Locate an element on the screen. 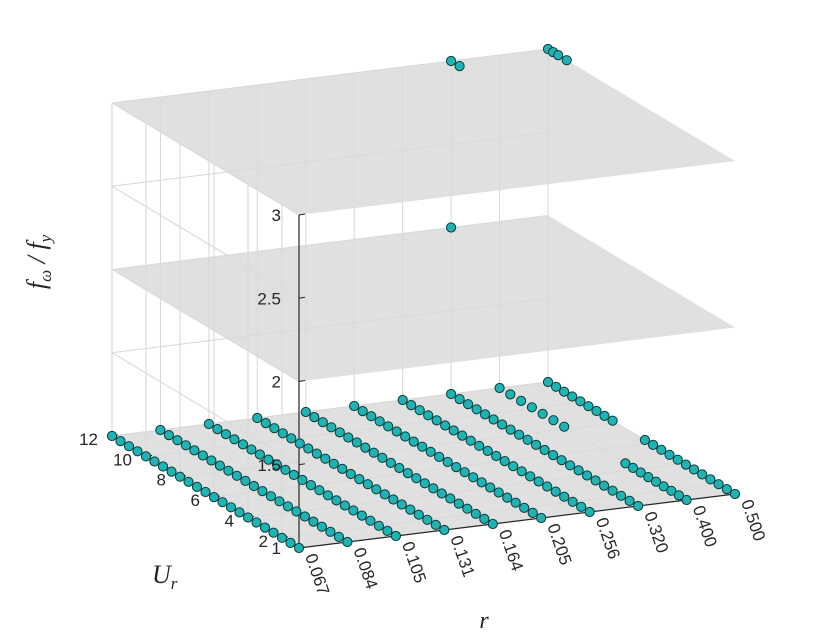 The height and width of the screenshot is (641, 814). z-tick-label: 2.5 is located at coordinates (269, 298).